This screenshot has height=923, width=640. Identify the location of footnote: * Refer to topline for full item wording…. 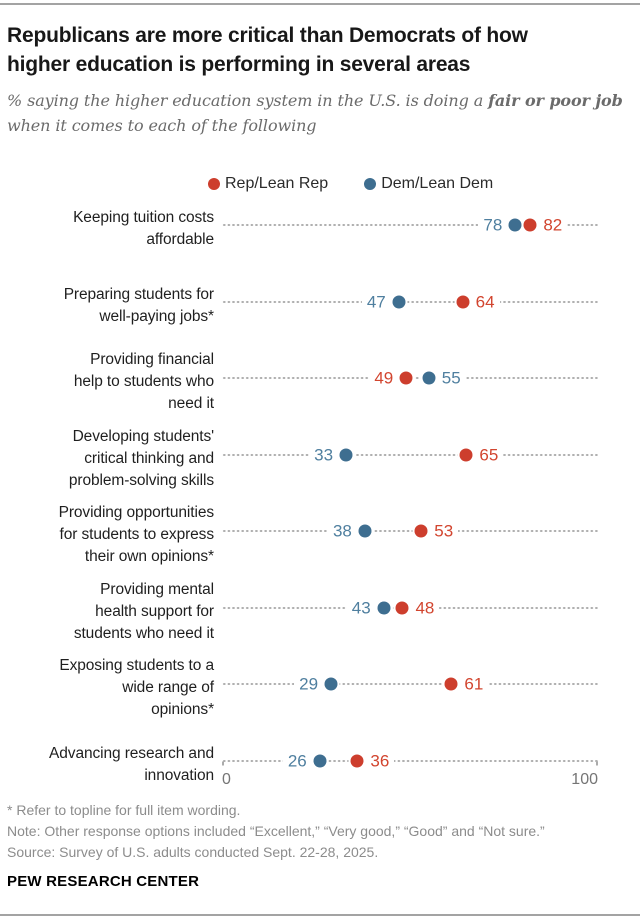
(124, 810).